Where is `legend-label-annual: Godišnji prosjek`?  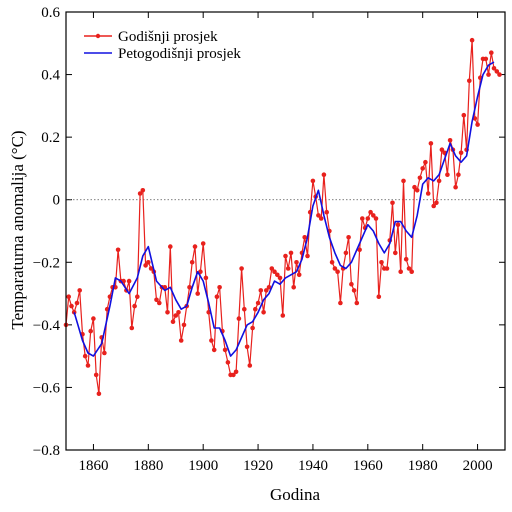 legend-label-annual: Godišnji prosjek is located at coordinates (168, 37).